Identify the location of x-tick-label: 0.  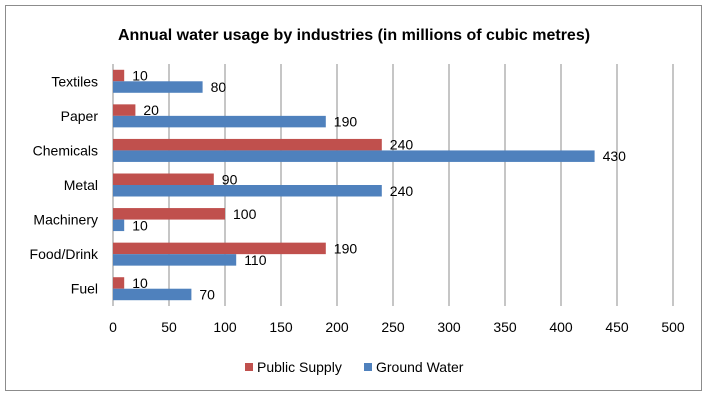
(113, 327).